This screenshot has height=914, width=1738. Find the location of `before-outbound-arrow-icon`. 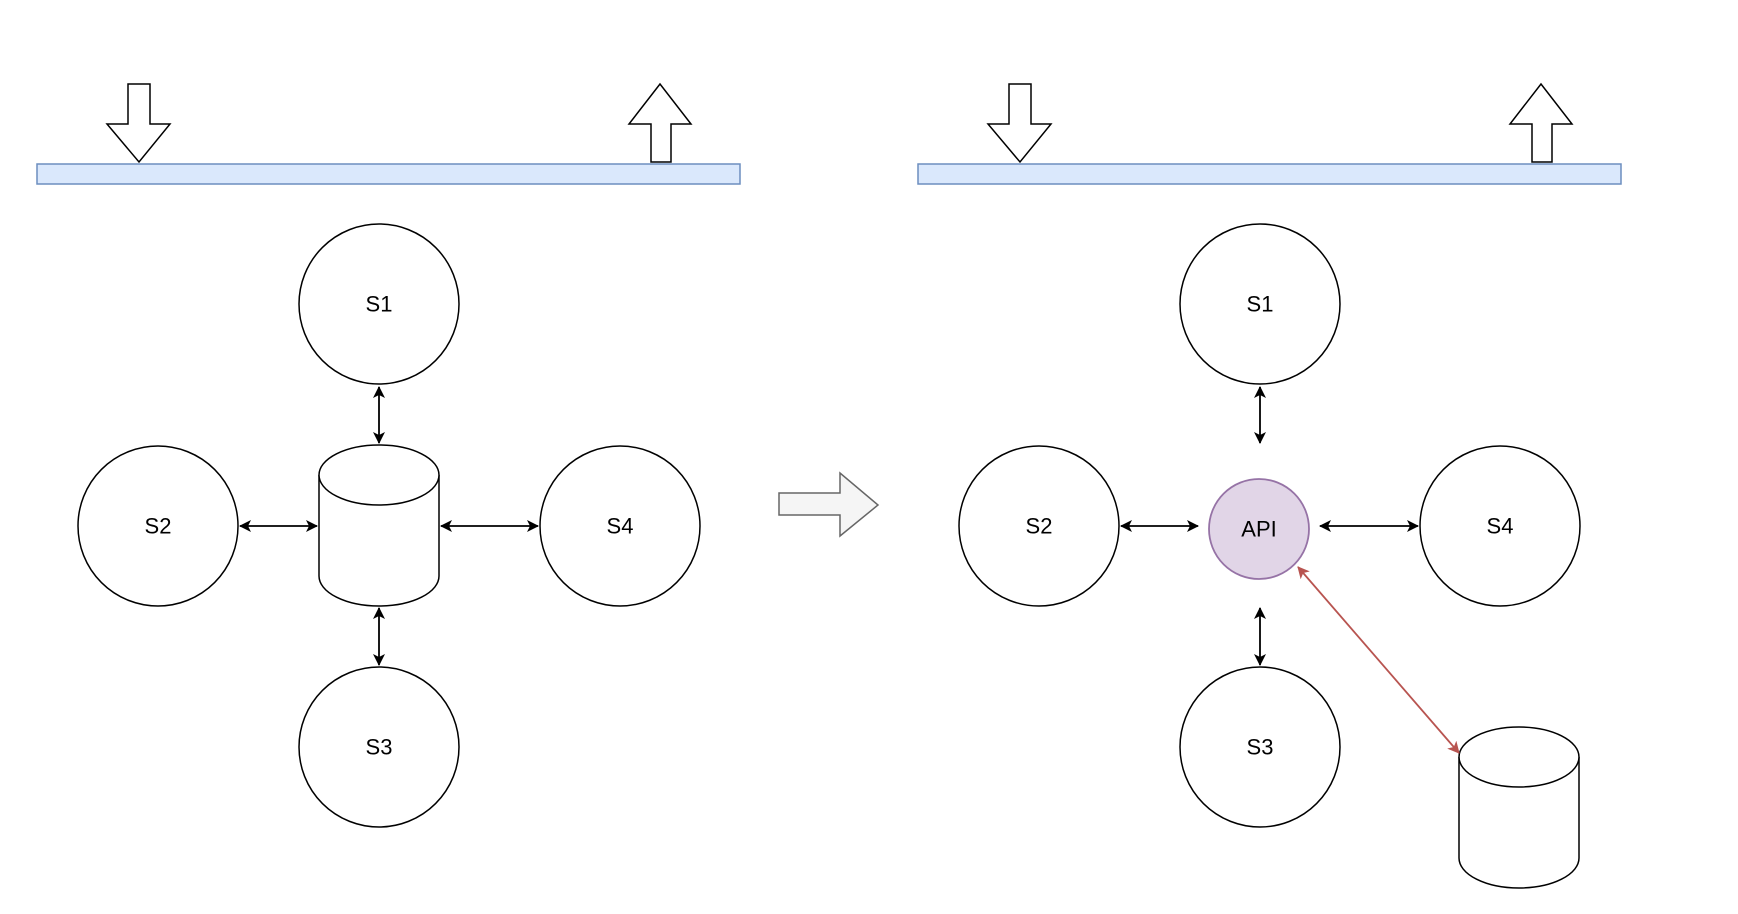

before-outbound-arrow-icon is located at coordinates (660, 122).